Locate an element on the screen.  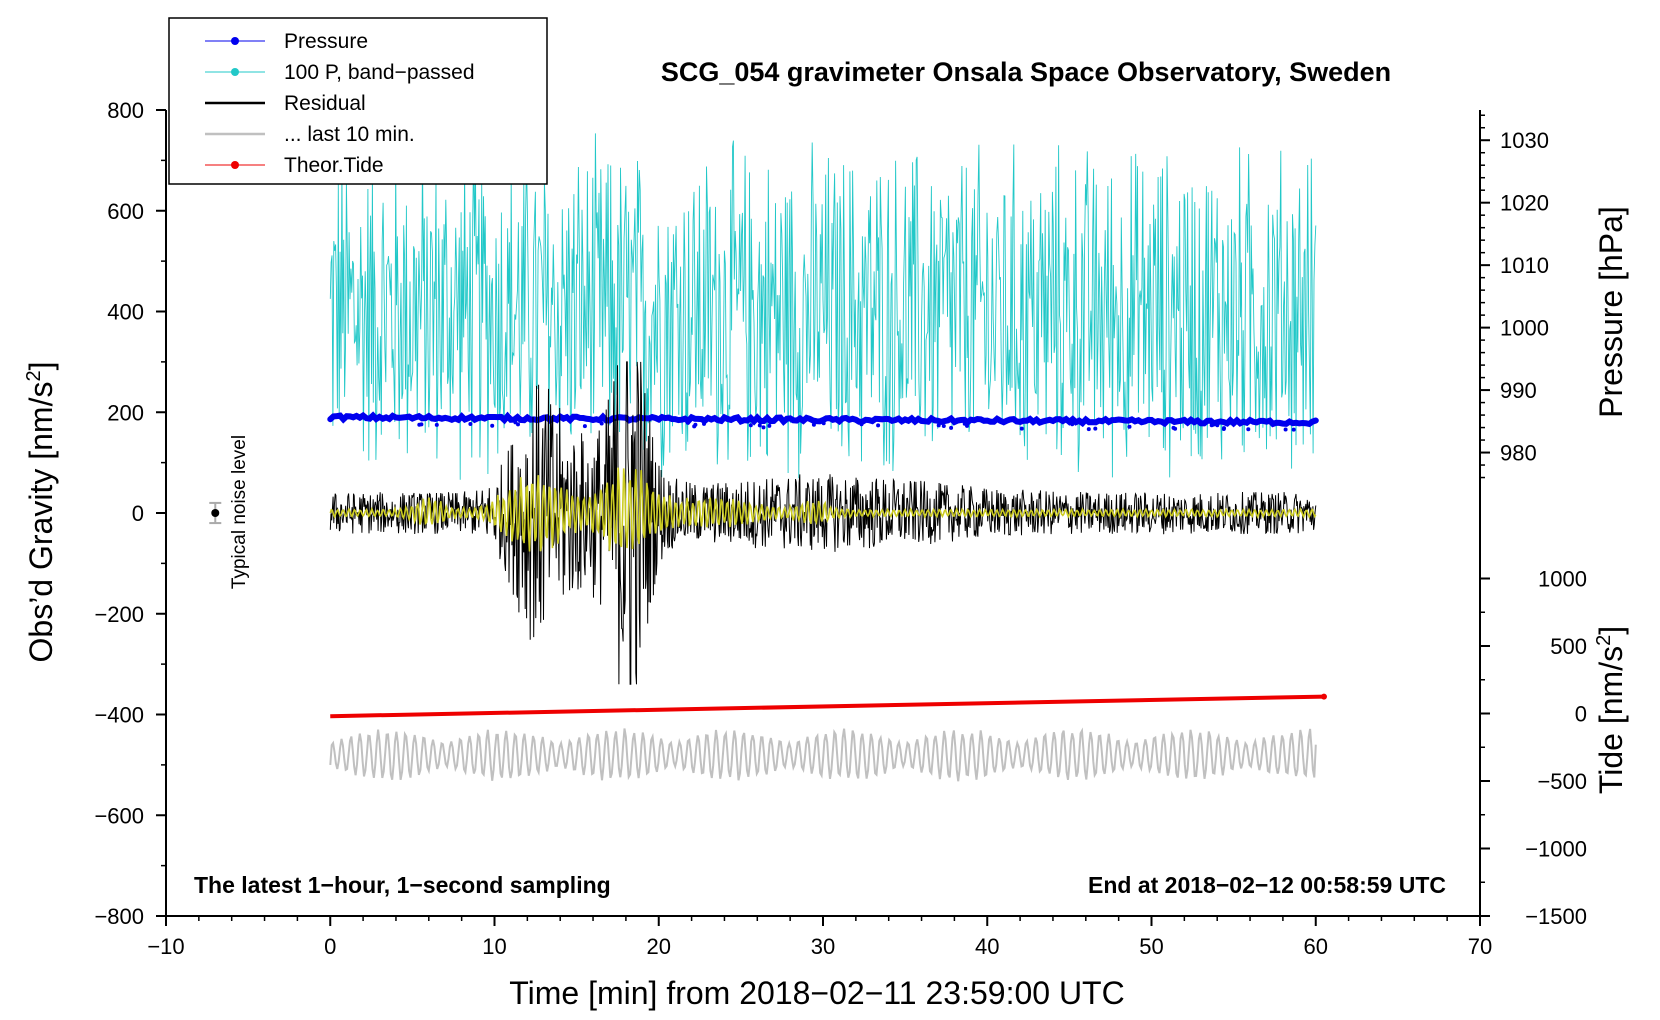
noise-bar-point is located at coordinates (215, 513).